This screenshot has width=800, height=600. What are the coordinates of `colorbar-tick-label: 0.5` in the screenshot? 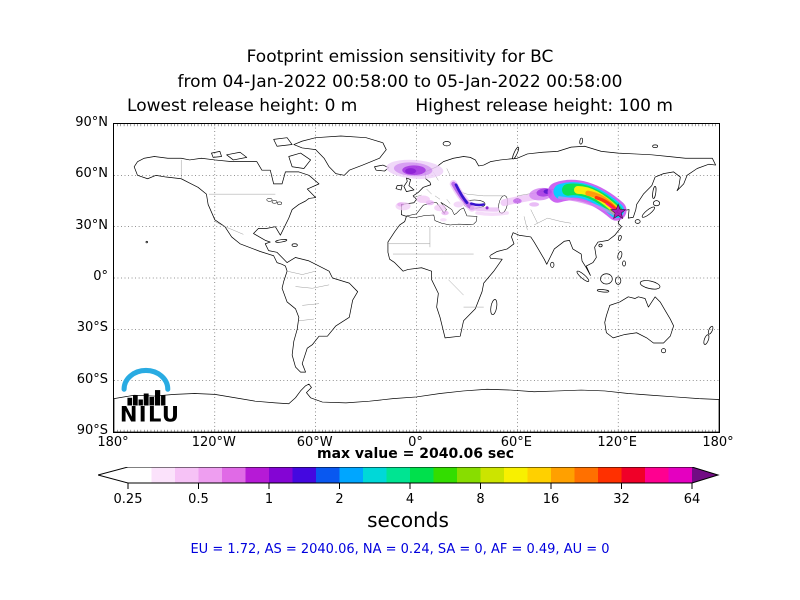 It's located at (198, 499).